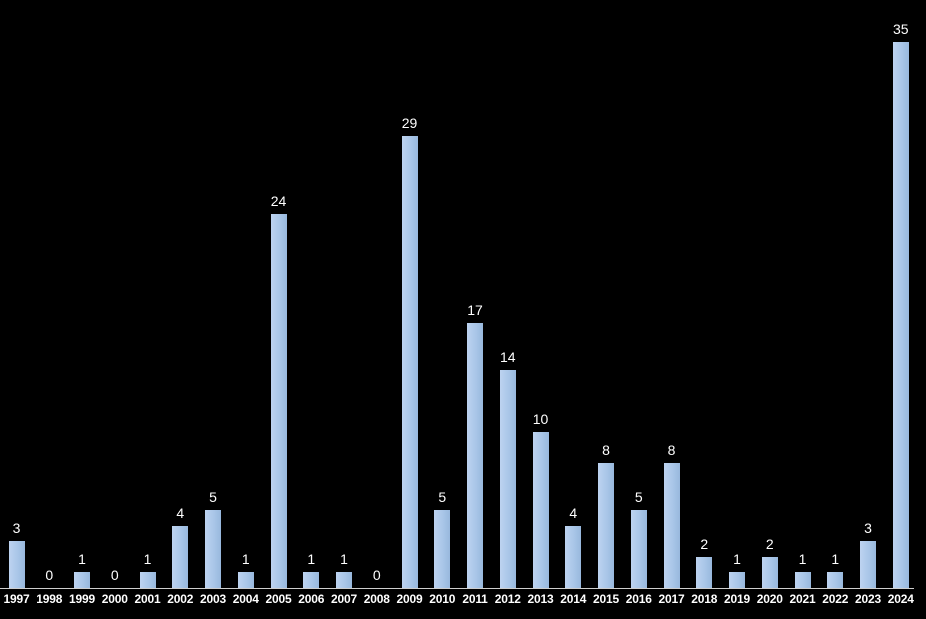 This screenshot has height=619, width=926. Describe the element at coordinates (16, 599) in the screenshot. I see `x-axis-tick-label: 1997` at that location.